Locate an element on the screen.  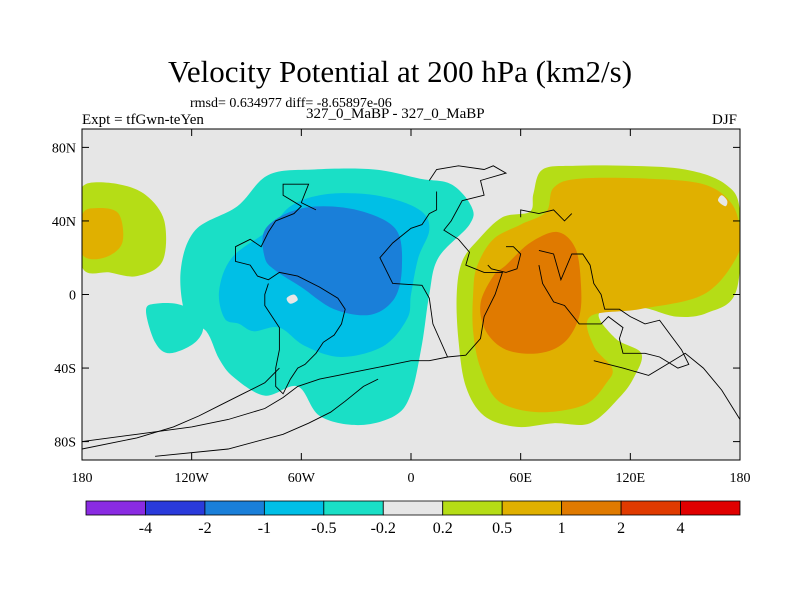
x-tick-label: 60W is located at coordinates (302, 478).